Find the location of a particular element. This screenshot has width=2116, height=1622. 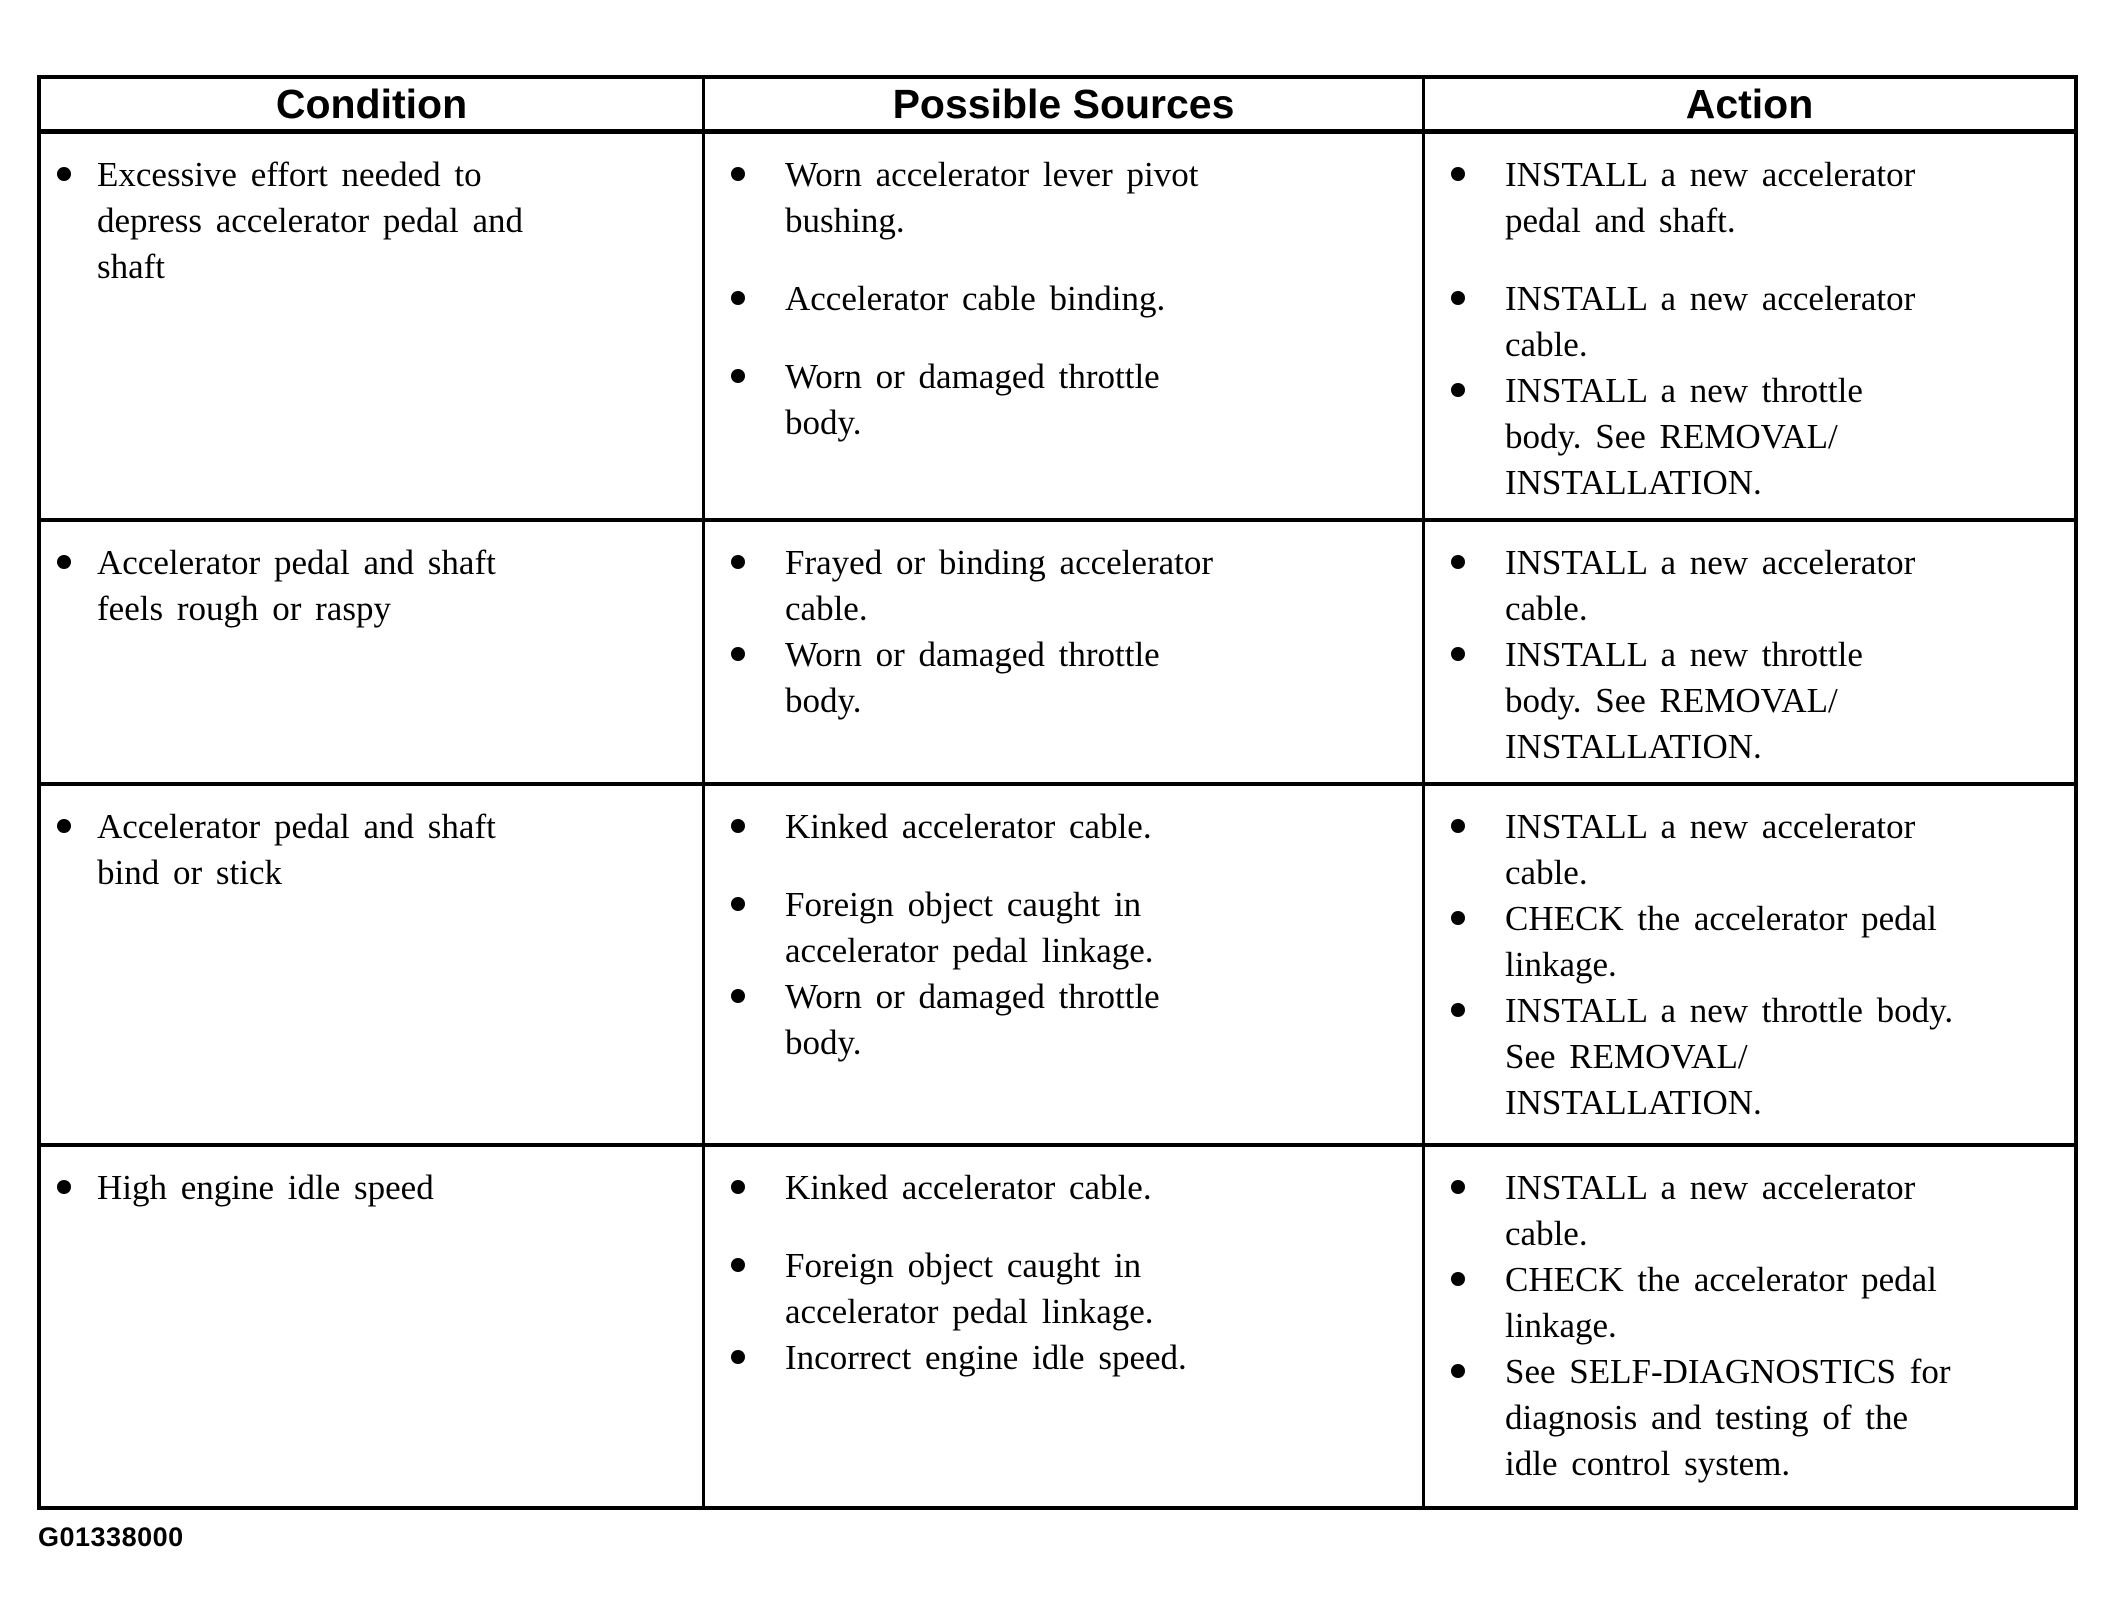

list-item: Worn accelerator lever pivot bushing. is located at coordinates (1072, 198).